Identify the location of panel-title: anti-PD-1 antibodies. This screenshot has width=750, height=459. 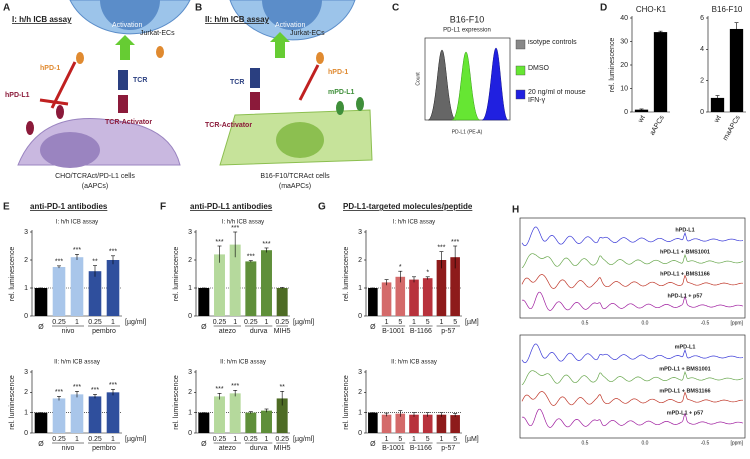
(69, 206).